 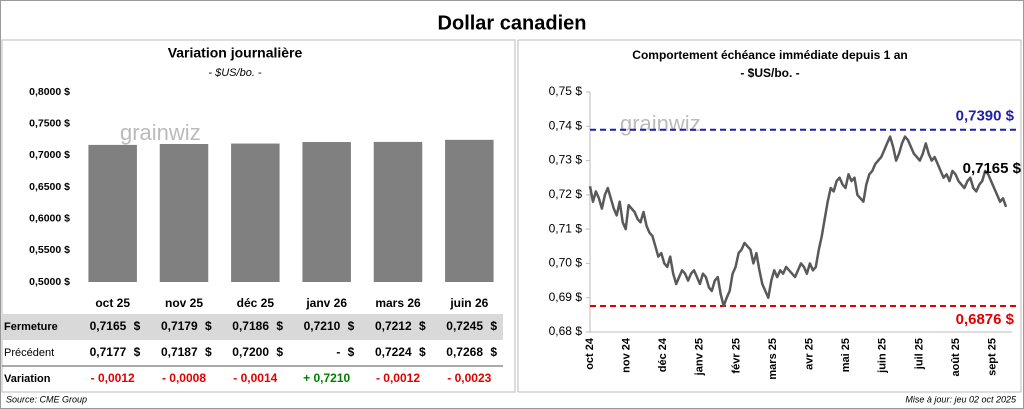 What do you see at coordinates (512, 23) in the screenshot?
I see `page-title: Dollar canadien` at bounding box center [512, 23].